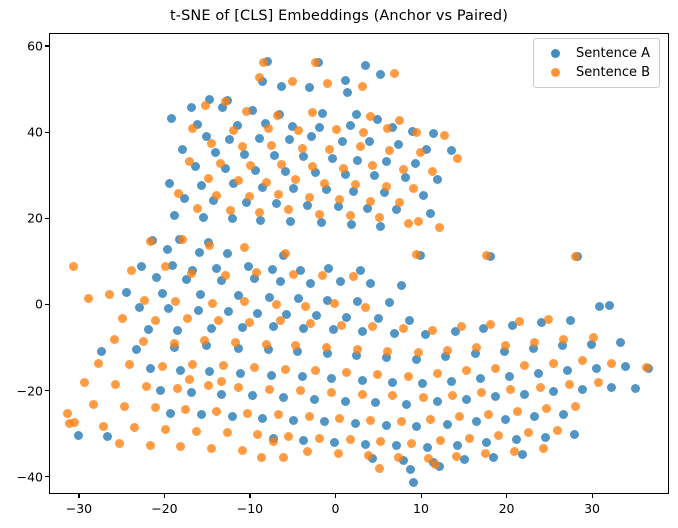 The height and width of the screenshot is (528, 678). Describe the element at coordinates (39, 304) in the screenshot. I see `y-tick-label: 0` at that location.